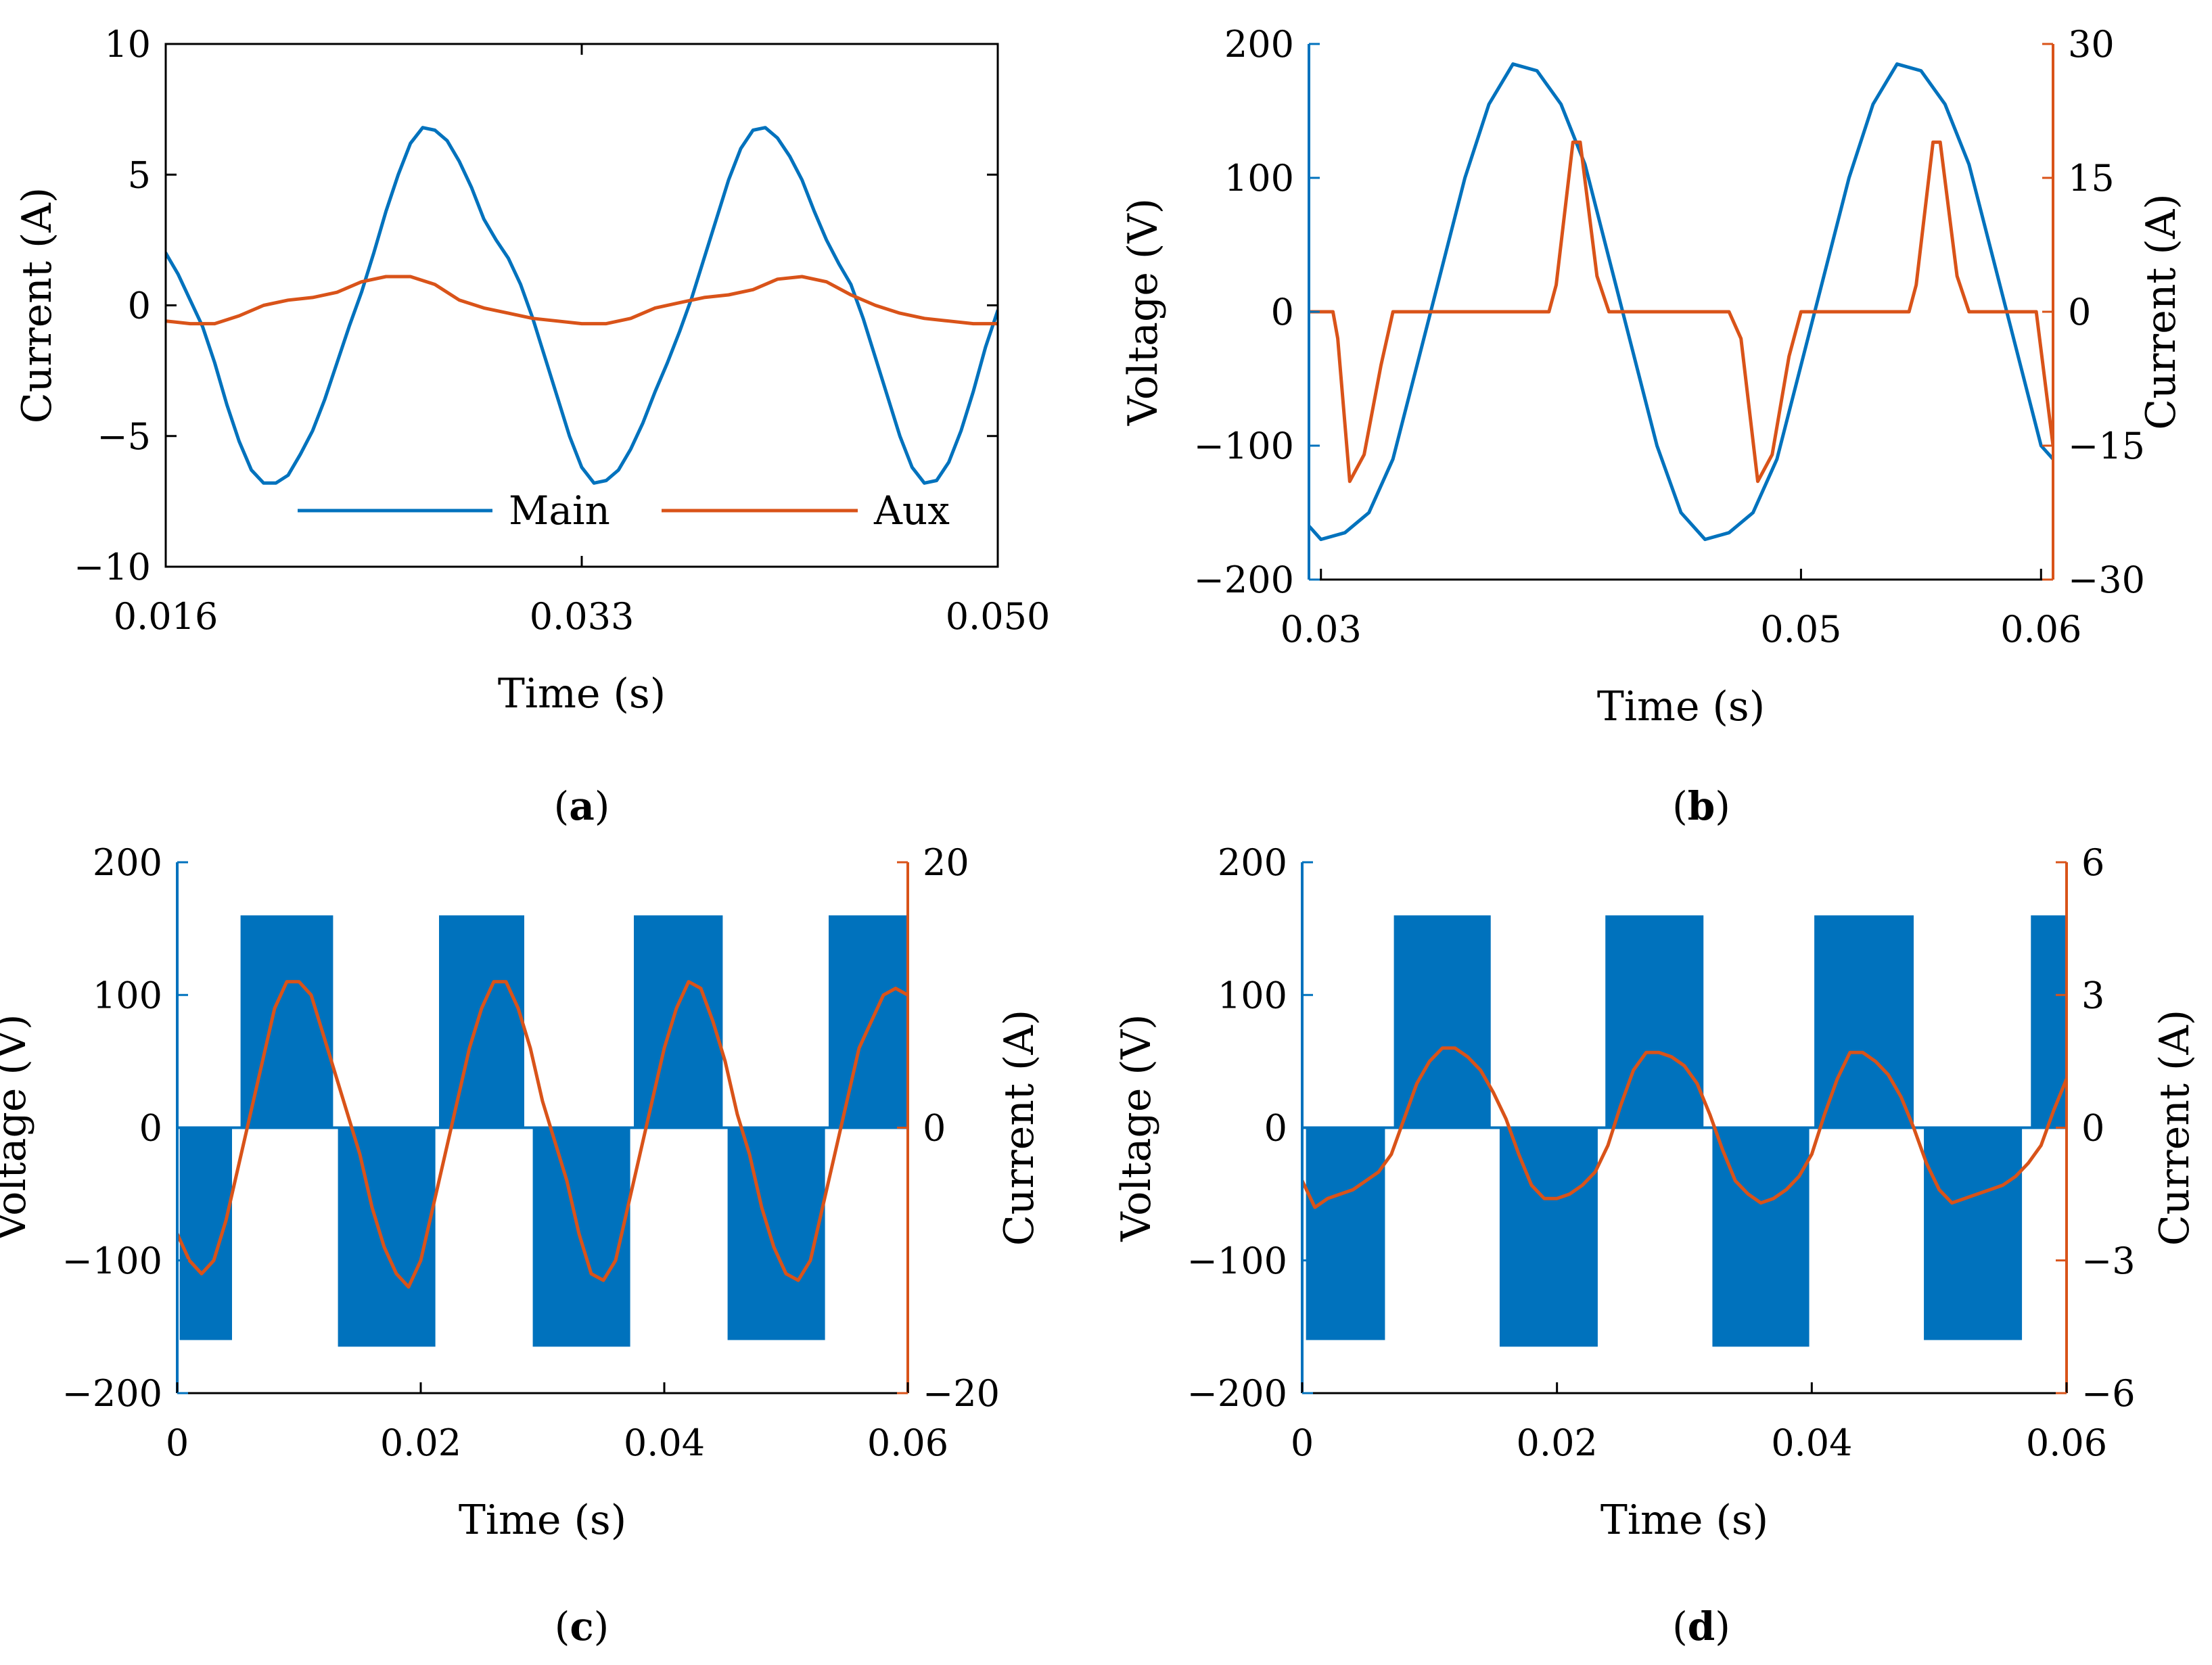 The image size is (2212, 1665). I want to click on c-x-tick-label: 0, so click(177, 1443).